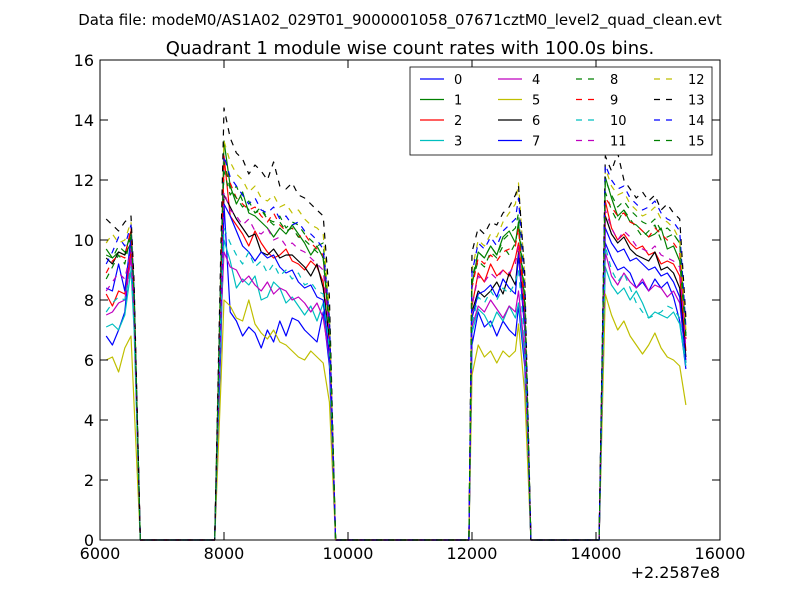 The image size is (800, 600). What do you see at coordinates (84, 180) in the screenshot?
I see `y-tick-label: 12` at bounding box center [84, 180].